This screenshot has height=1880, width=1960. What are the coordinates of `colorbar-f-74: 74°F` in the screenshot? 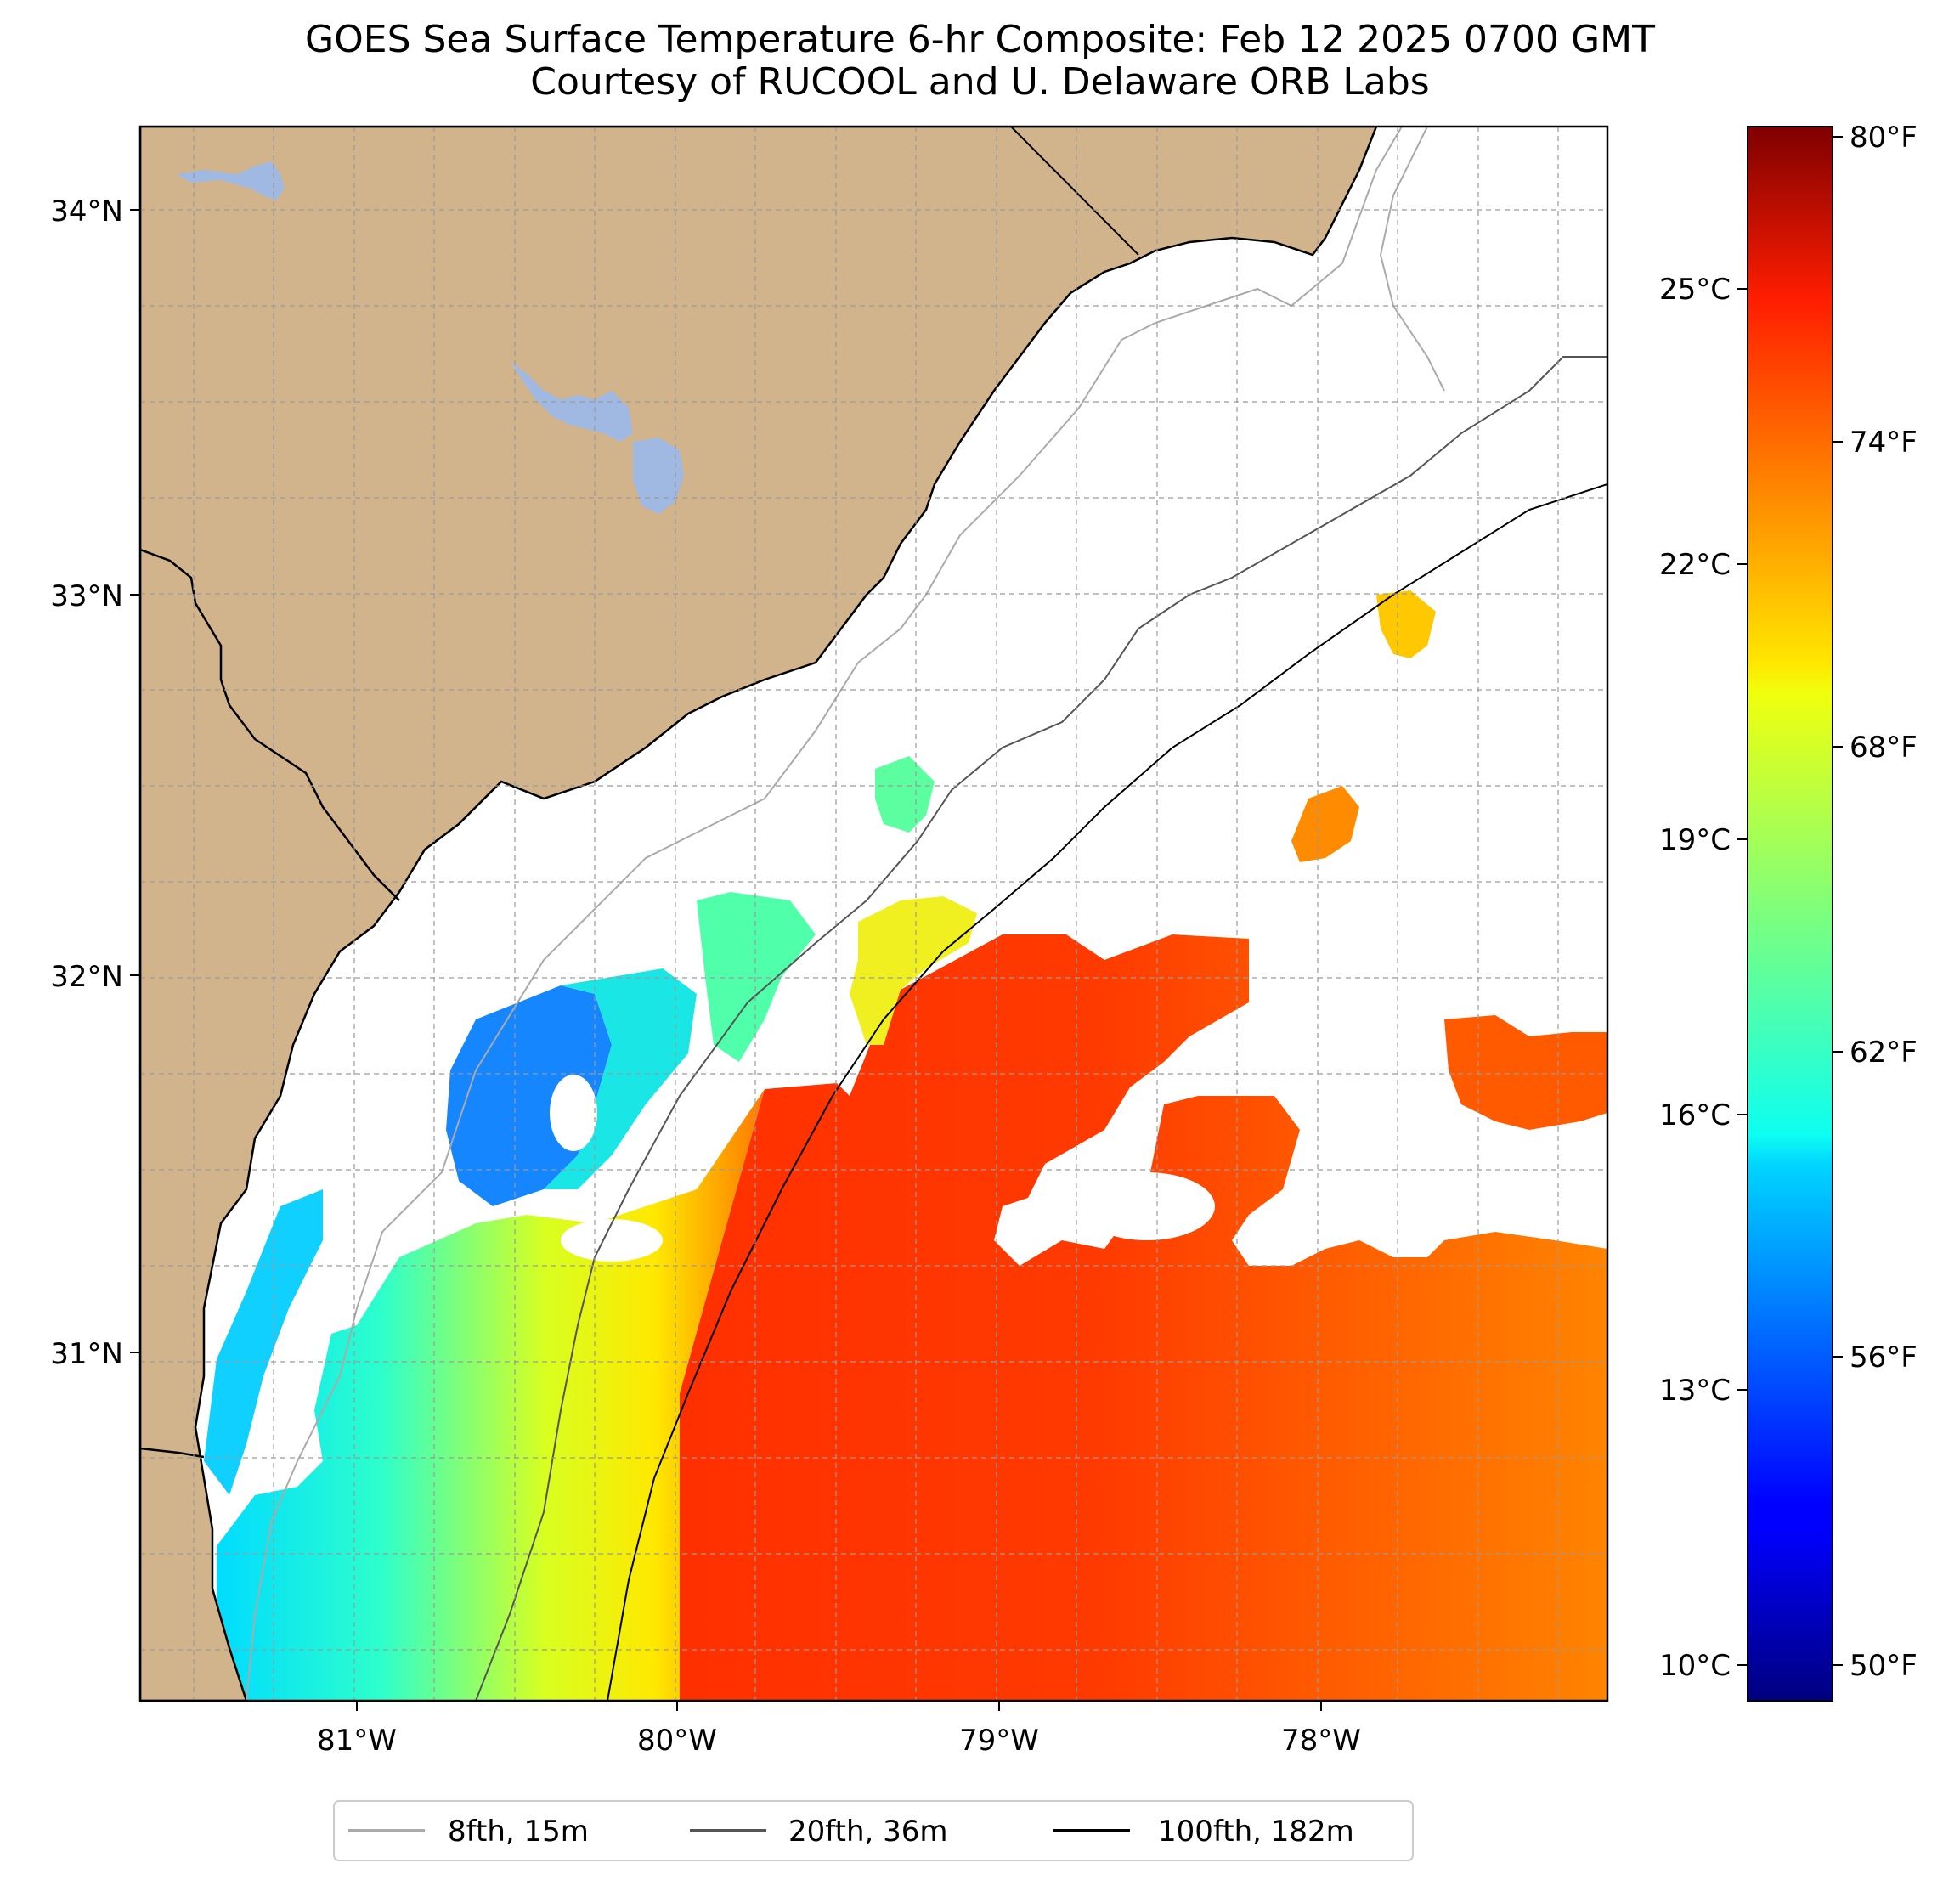 It's located at (1884, 443).